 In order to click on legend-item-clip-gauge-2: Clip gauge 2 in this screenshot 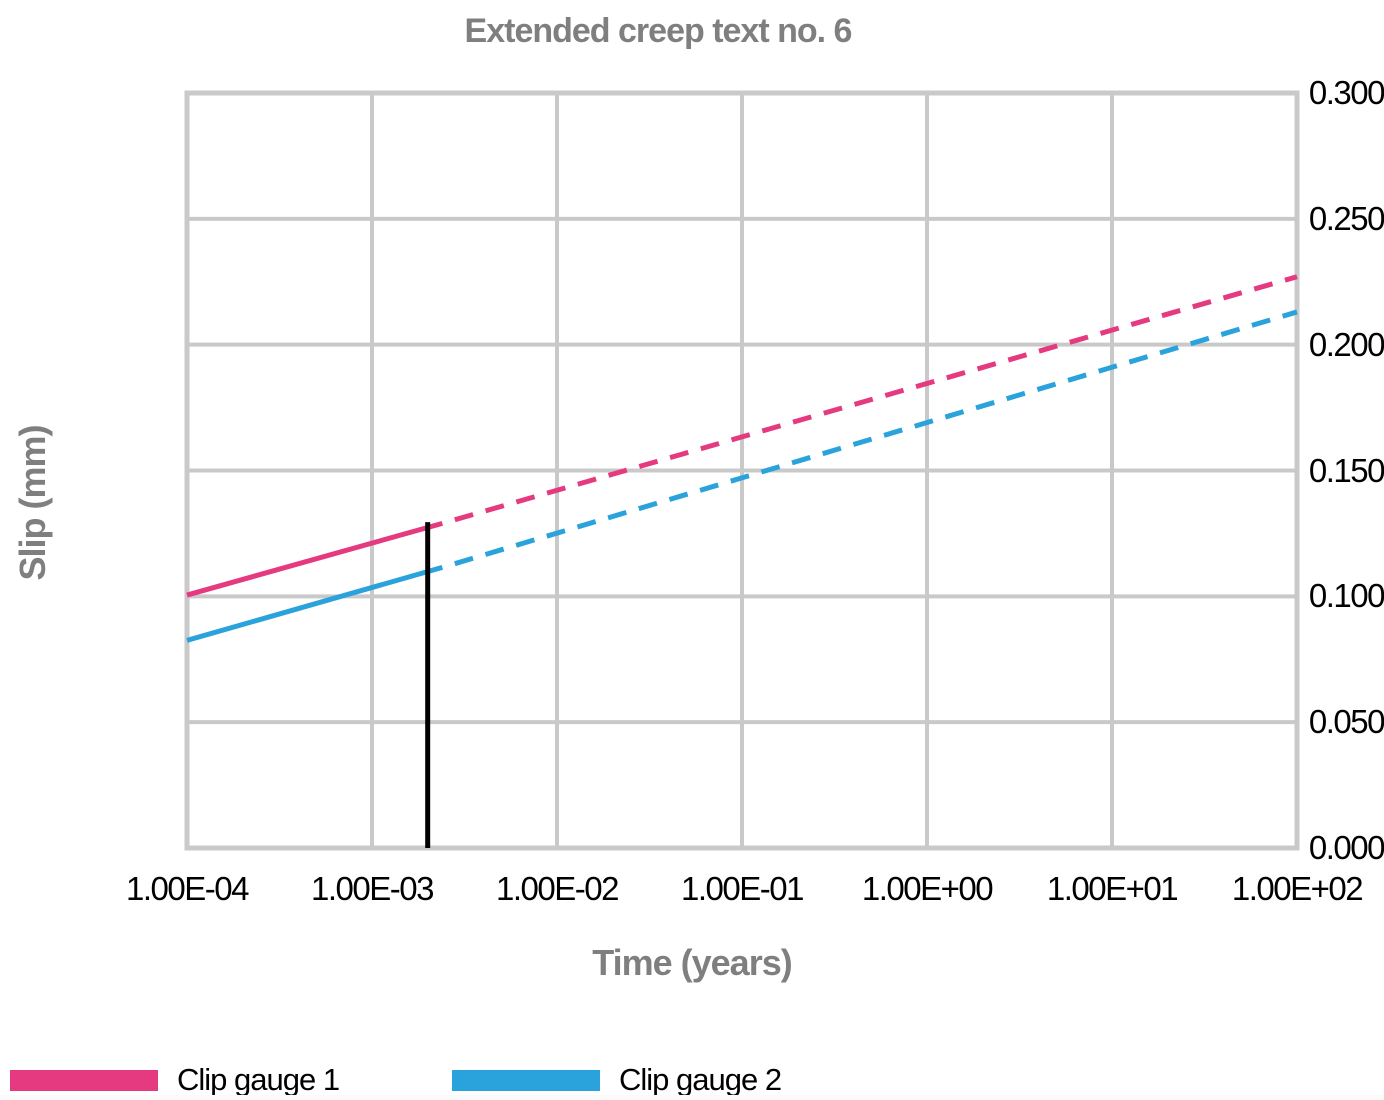, I will do `click(617, 1080)`.